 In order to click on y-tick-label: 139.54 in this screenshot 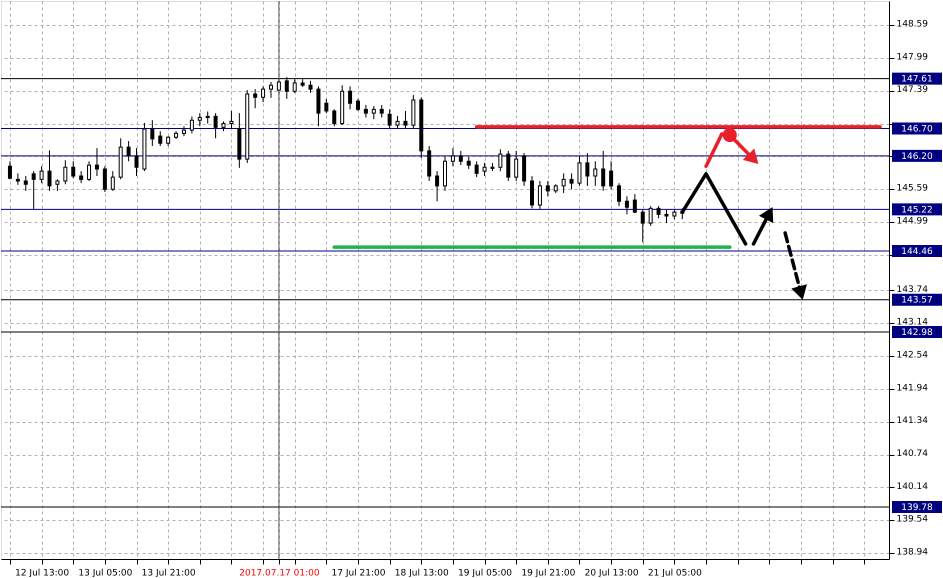, I will do `click(912, 519)`.